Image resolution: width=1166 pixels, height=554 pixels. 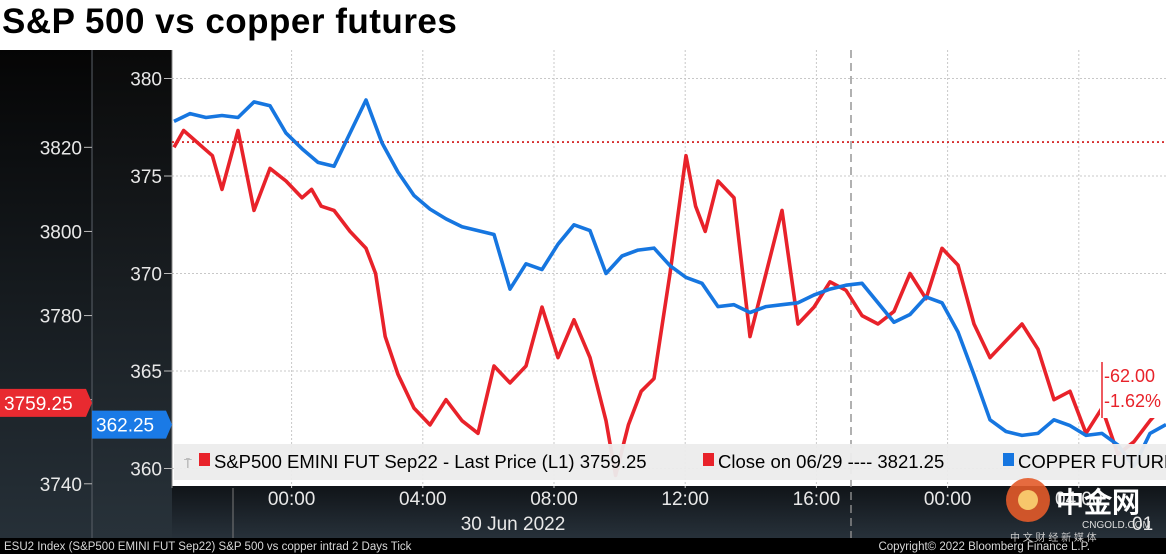 I want to click on chart-title: S&P 500 vs copper futures, so click(x=230, y=21).